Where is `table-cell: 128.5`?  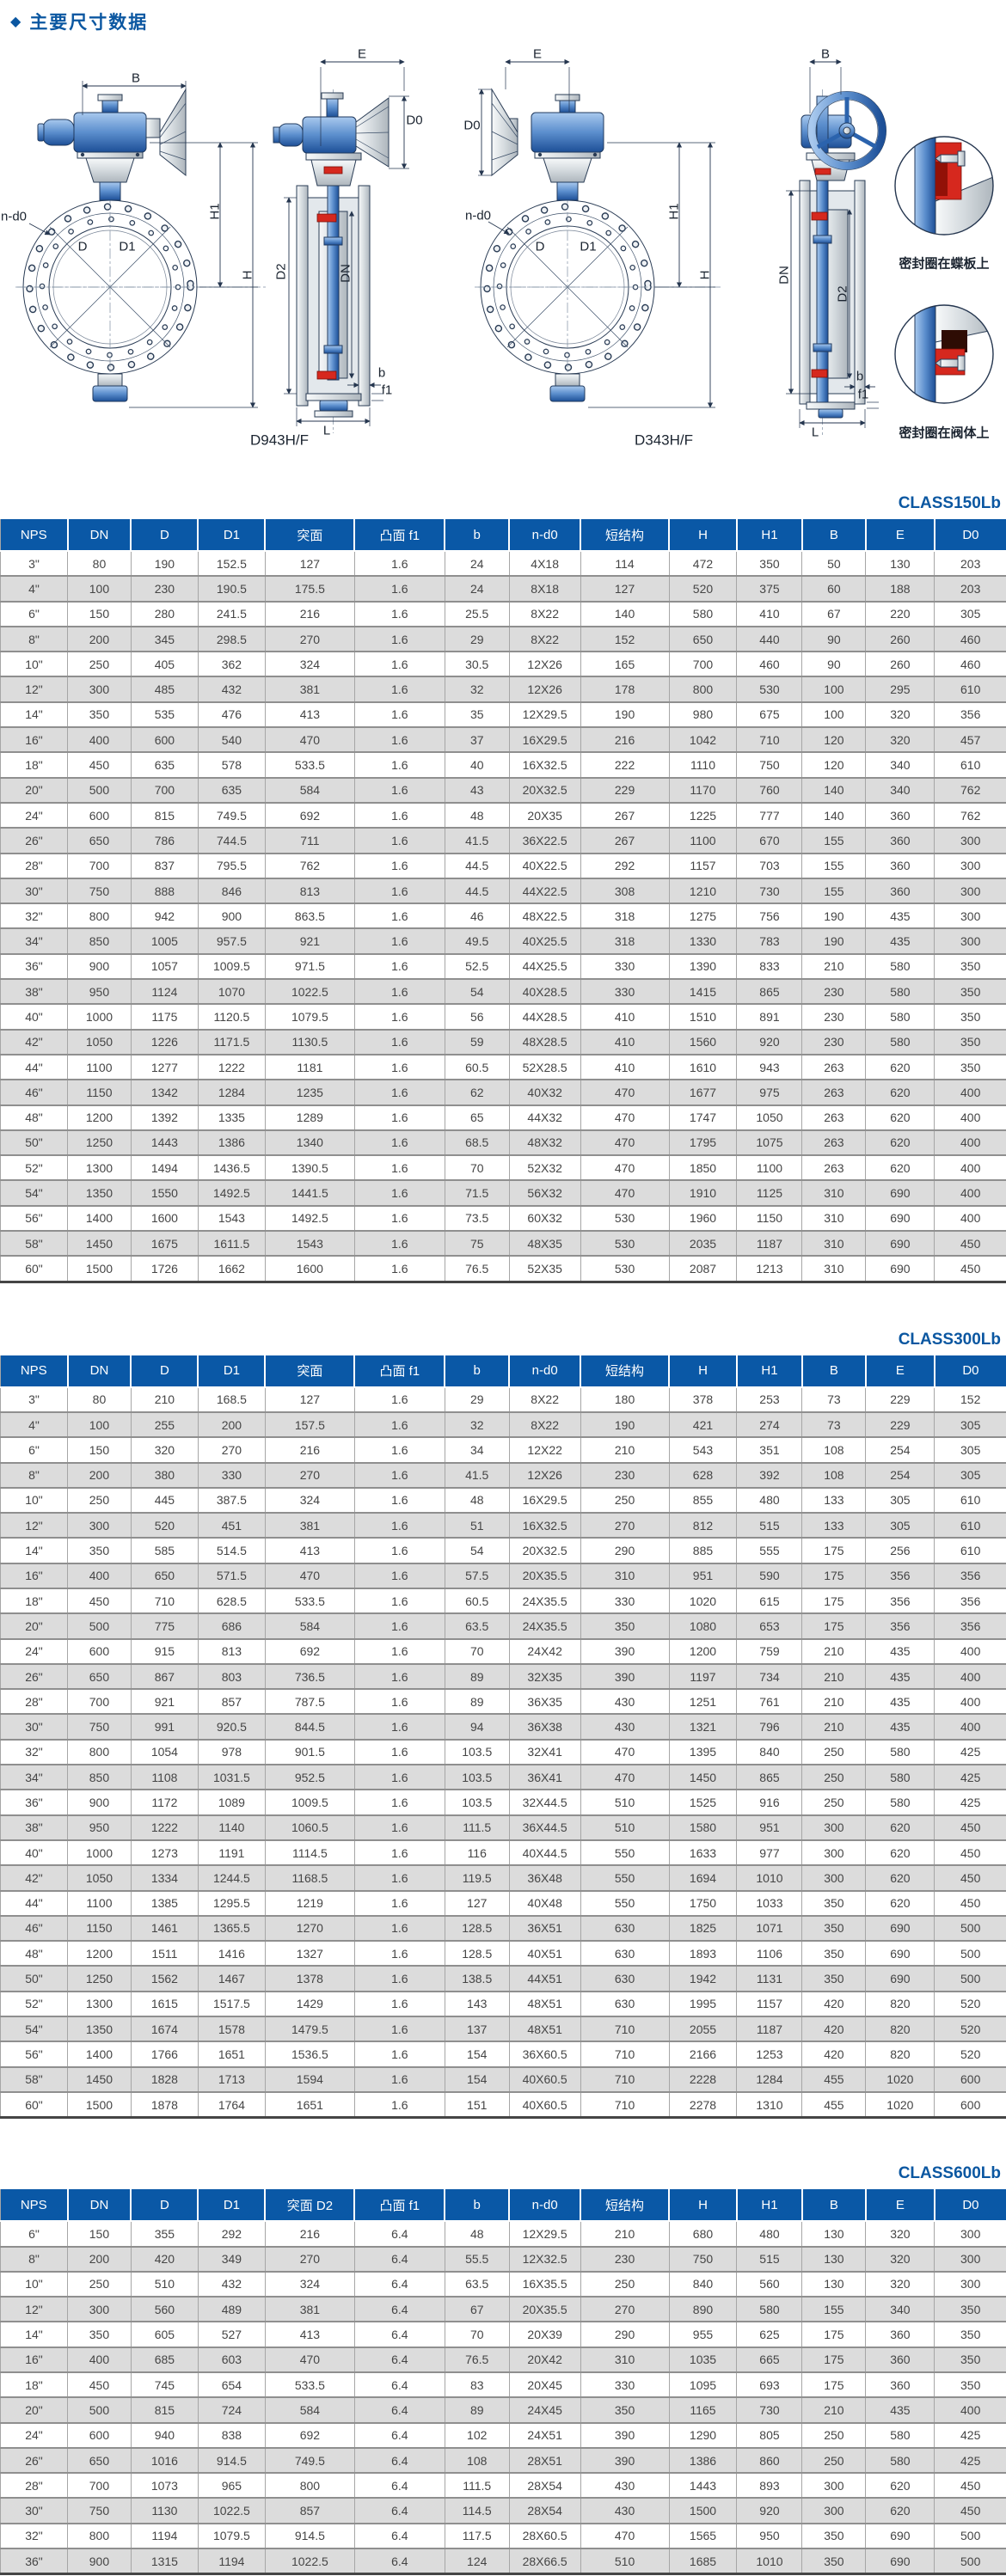 table-cell: 128.5 is located at coordinates (478, 1928).